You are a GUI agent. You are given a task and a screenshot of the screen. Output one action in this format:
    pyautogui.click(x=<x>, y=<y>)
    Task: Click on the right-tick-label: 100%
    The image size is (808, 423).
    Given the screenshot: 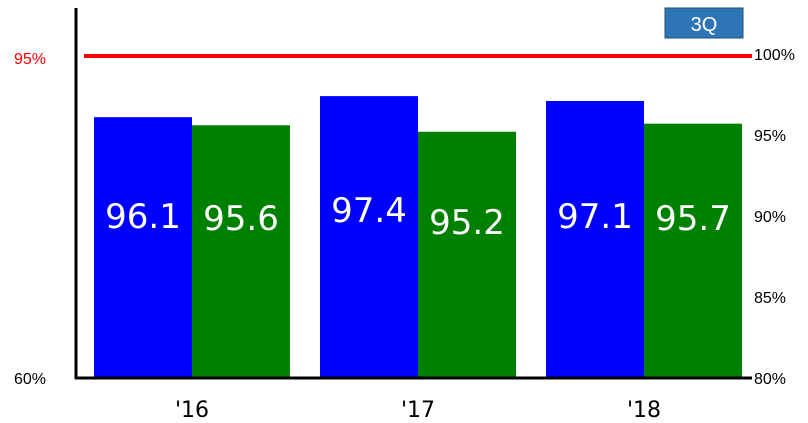 What is the action you would take?
    pyautogui.click(x=774, y=55)
    